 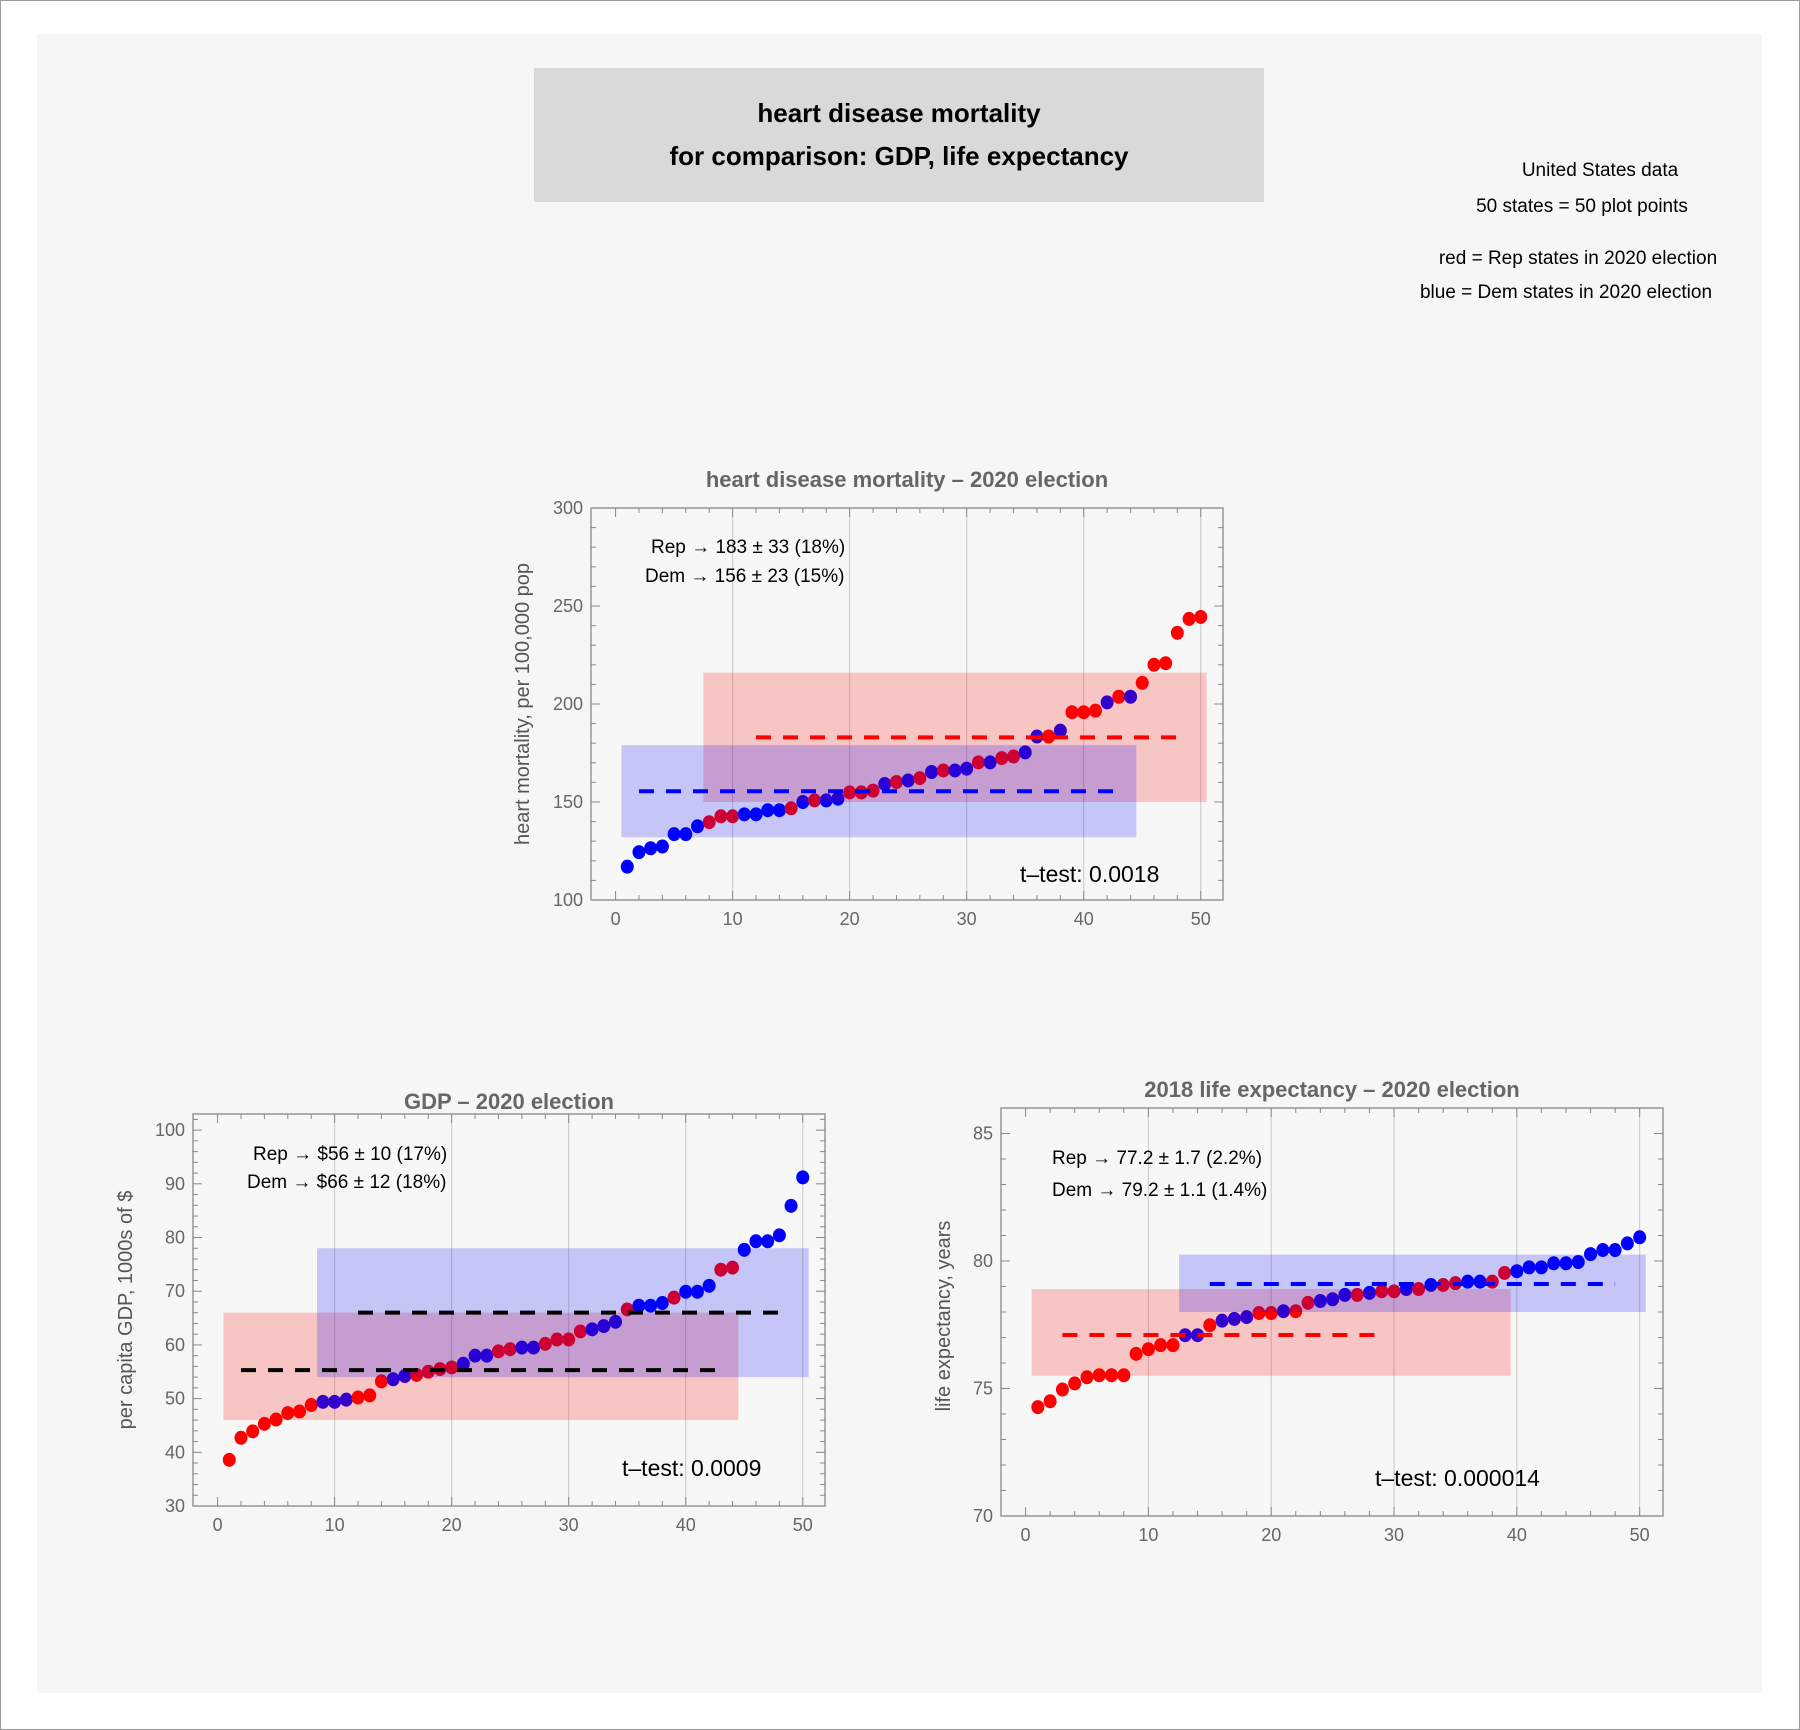 What do you see at coordinates (1600, 170) in the screenshot?
I see `info-us-data: United States data` at bounding box center [1600, 170].